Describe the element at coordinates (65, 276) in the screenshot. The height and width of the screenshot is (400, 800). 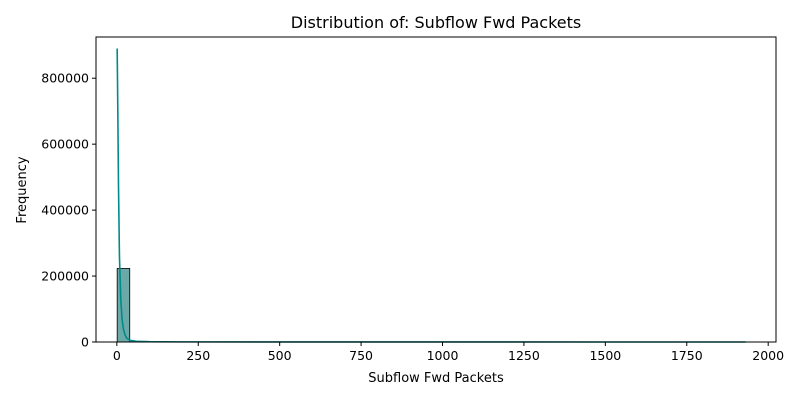
I see `y-tick-label-1: 200000` at that location.